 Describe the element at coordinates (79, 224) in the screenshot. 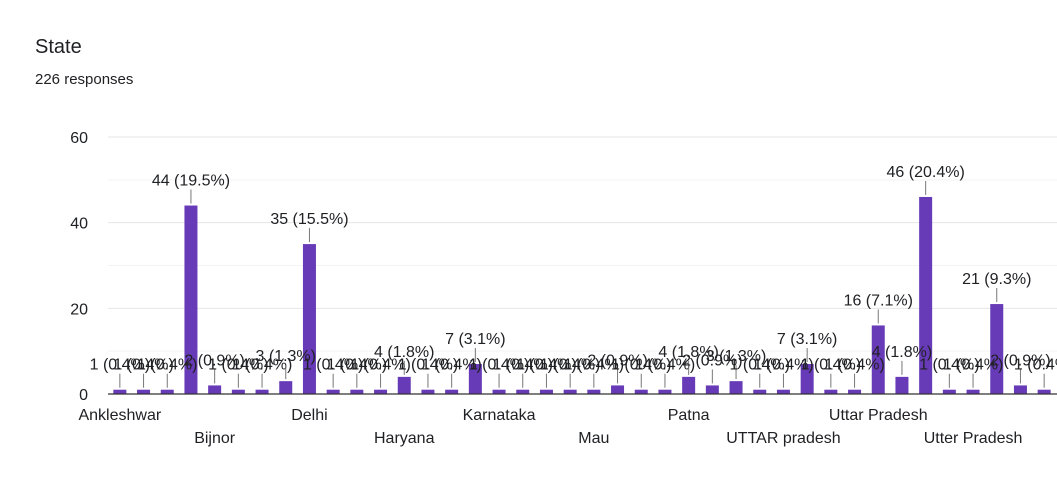

I see `y-tick-label: 40` at that location.